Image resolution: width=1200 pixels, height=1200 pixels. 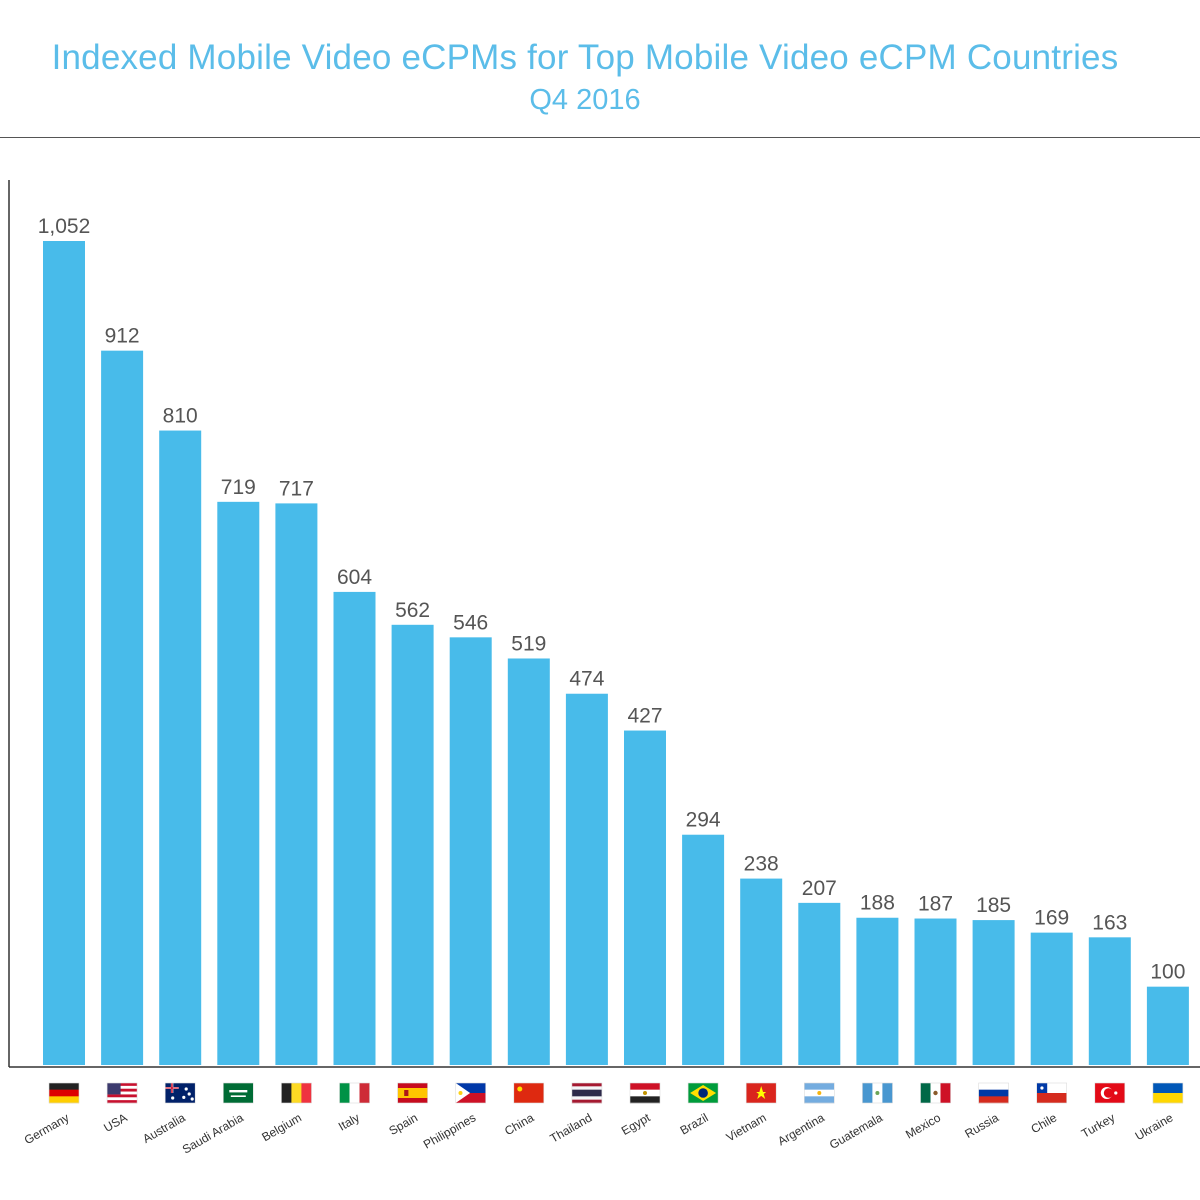 What do you see at coordinates (1167, 1025) in the screenshot?
I see `bar-ukraine` at bounding box center [1167, 1025].